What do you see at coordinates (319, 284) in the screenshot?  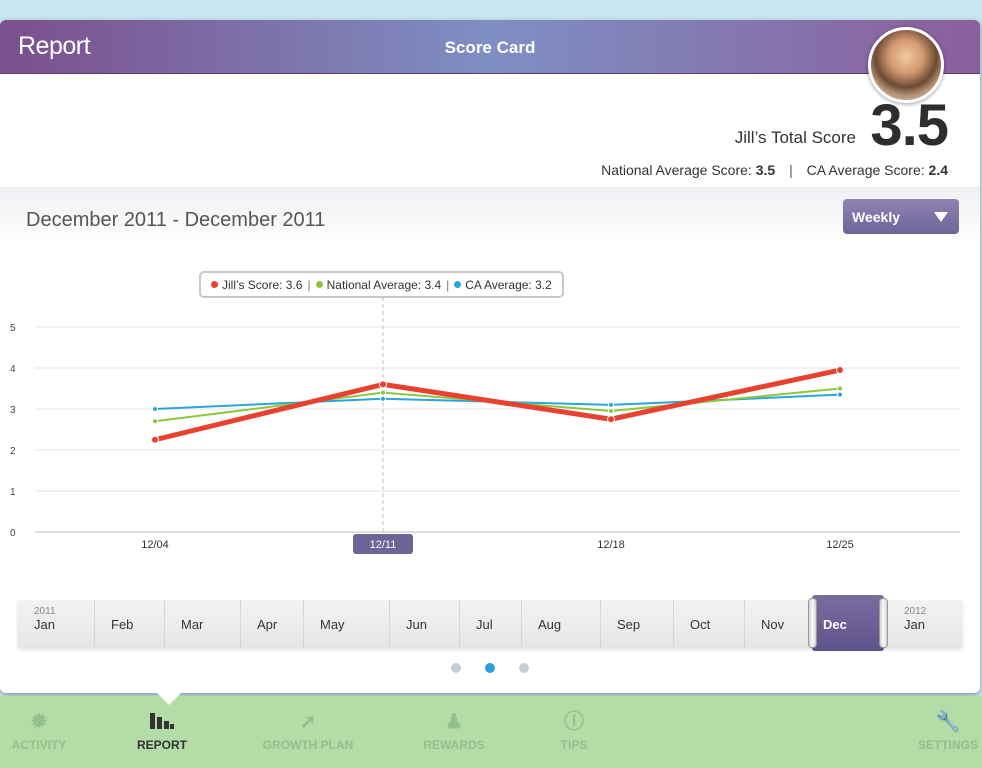 I see `national-legend-dot` at bounding box center [319, 284].